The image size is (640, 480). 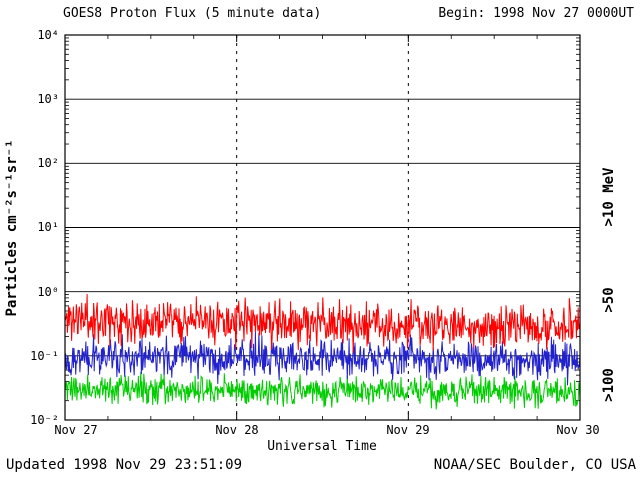 I want to click on series->10 MeV, so click(x=322, y=323).